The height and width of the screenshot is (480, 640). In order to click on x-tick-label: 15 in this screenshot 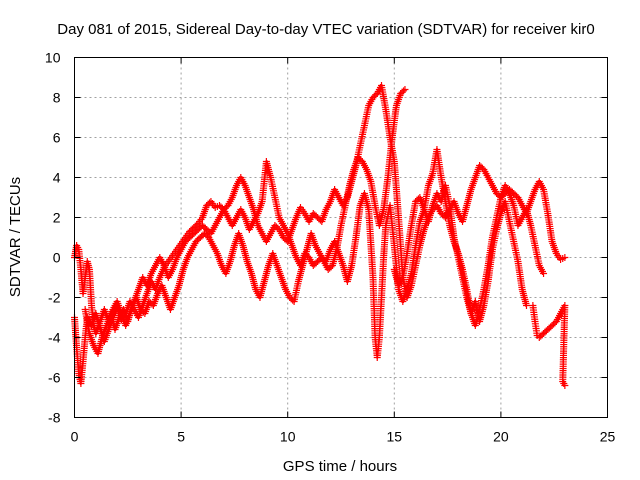, I will do `click(395, 437)`.